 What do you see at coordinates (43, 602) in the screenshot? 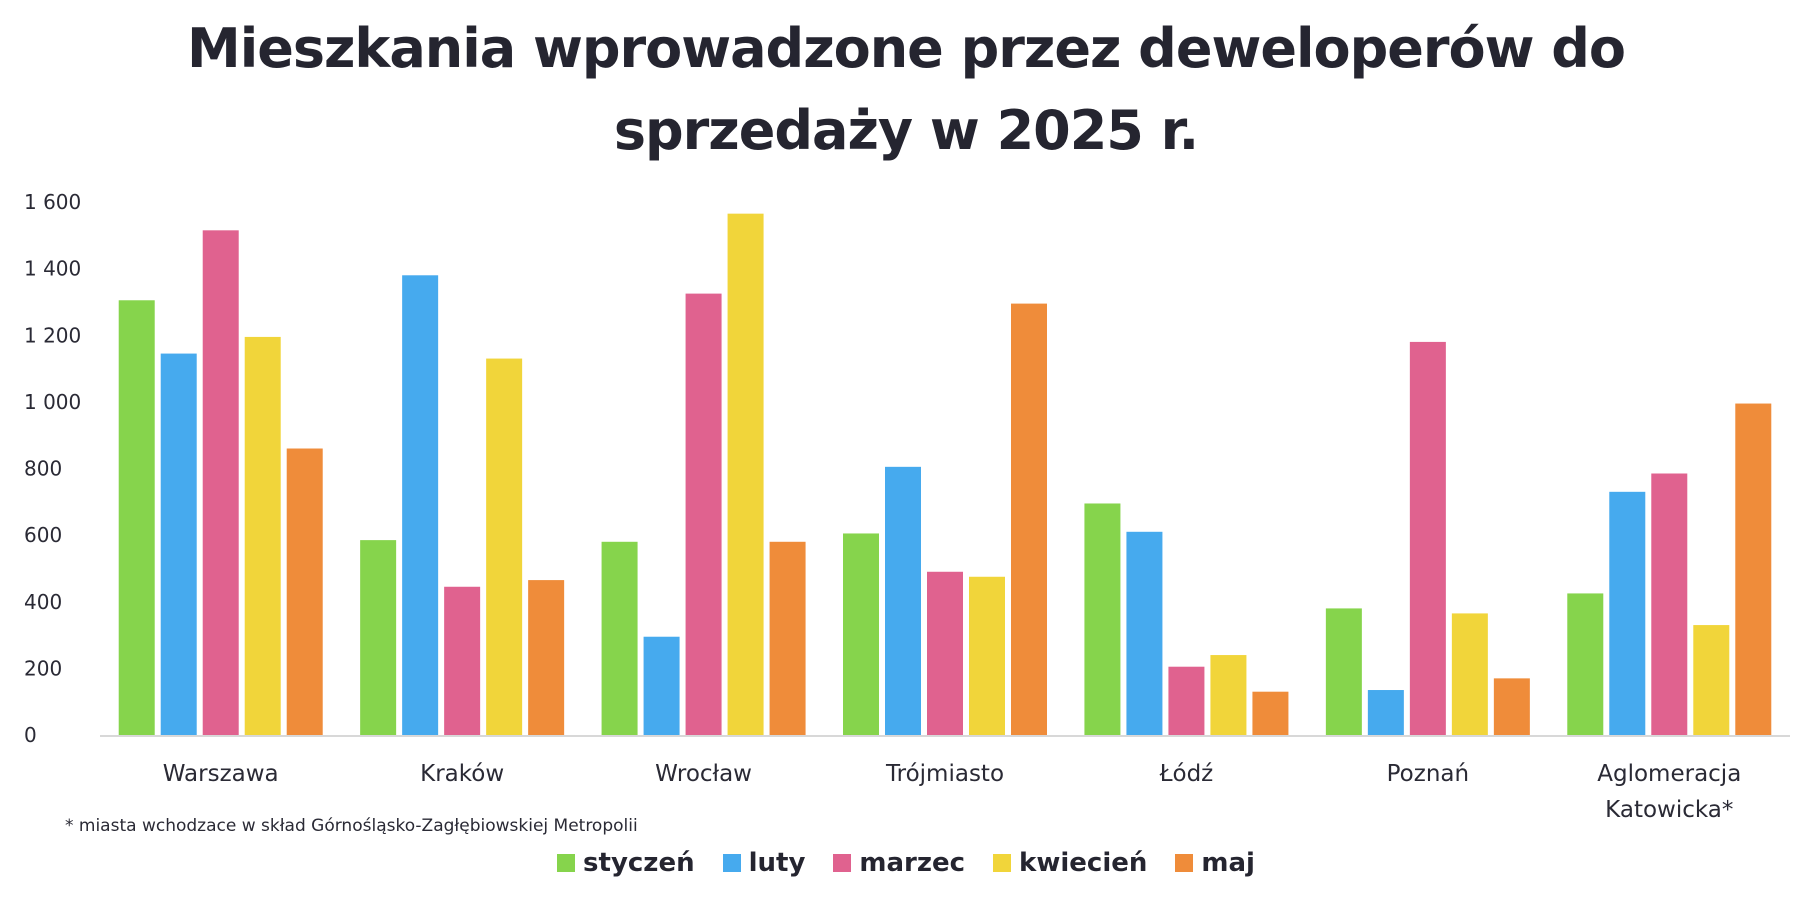
I see `y-tick-label: 400` at bounding box center [43, 602].